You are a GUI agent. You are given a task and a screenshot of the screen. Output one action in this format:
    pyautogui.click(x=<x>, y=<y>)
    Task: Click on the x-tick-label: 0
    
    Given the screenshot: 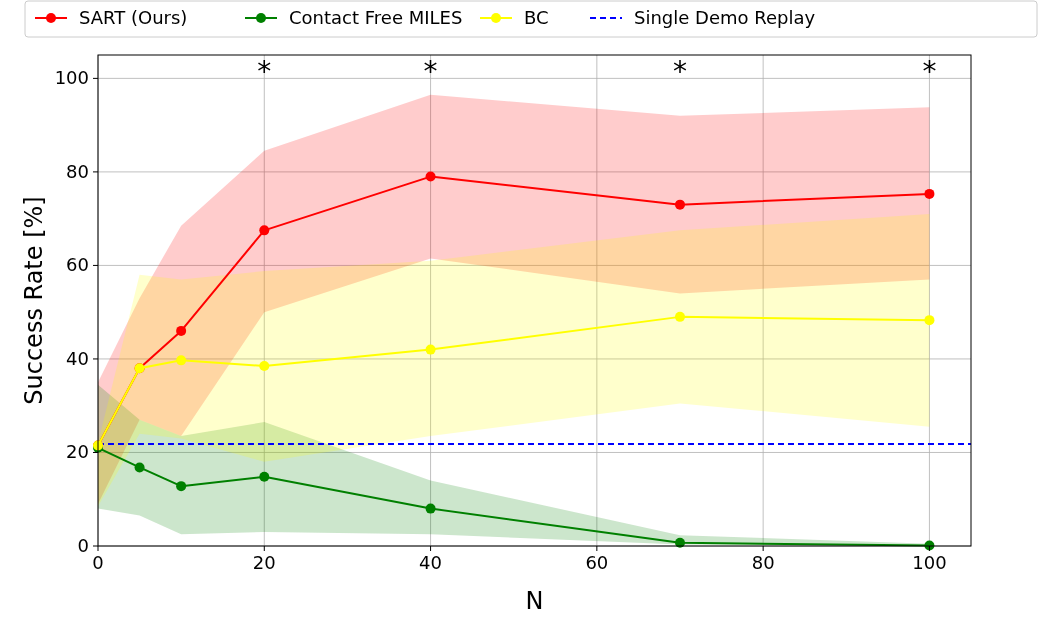 What is the action you would take?
    pyautogui.click(x=98, y=562)
    